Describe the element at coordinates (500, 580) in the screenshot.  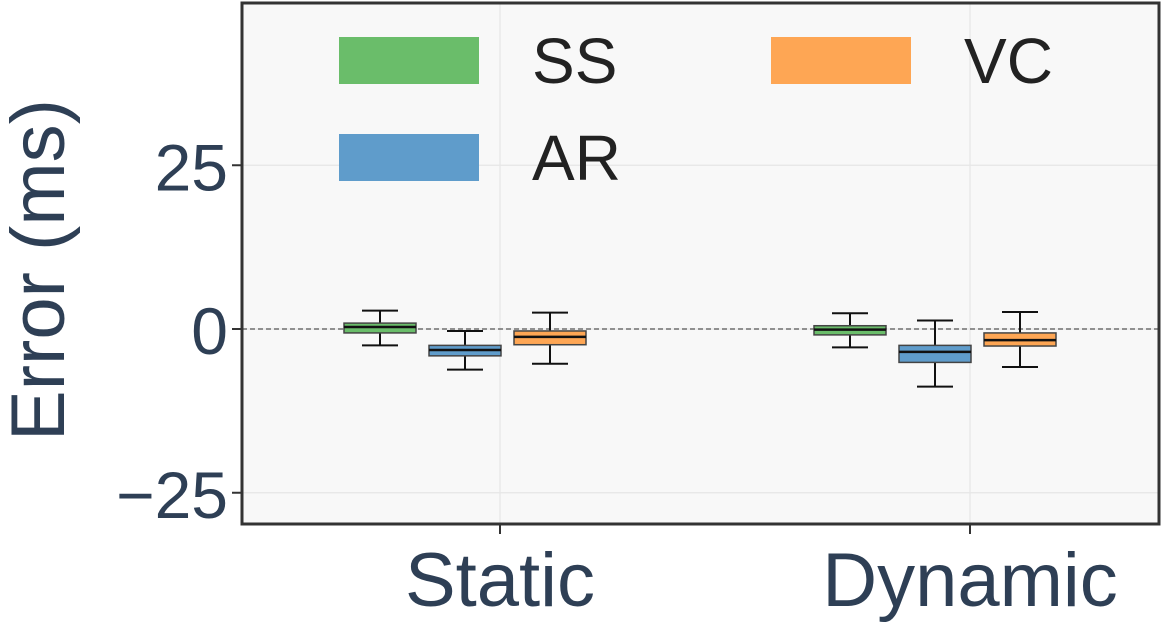
I see `x-tick-label-static: Static` at that location.